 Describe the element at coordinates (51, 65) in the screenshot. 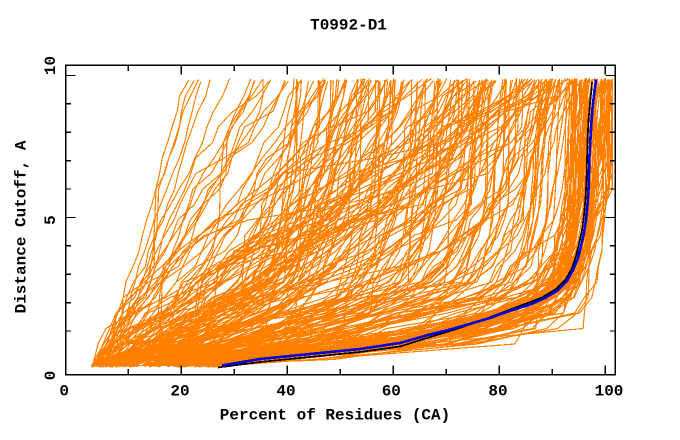

I see `svg-text: 10` at that location.